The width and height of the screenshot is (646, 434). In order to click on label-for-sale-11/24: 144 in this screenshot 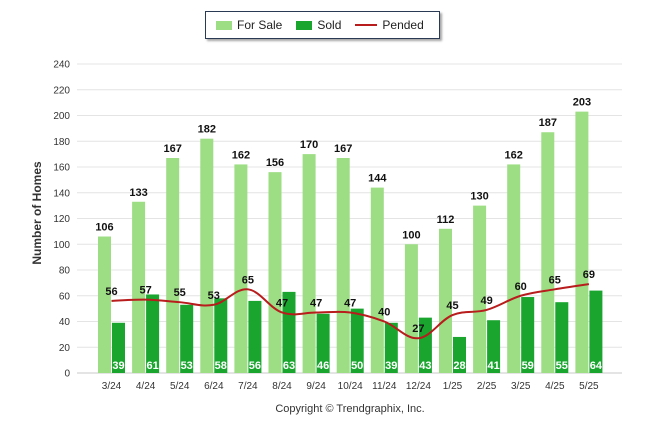, I will do `click(377, 179)`.